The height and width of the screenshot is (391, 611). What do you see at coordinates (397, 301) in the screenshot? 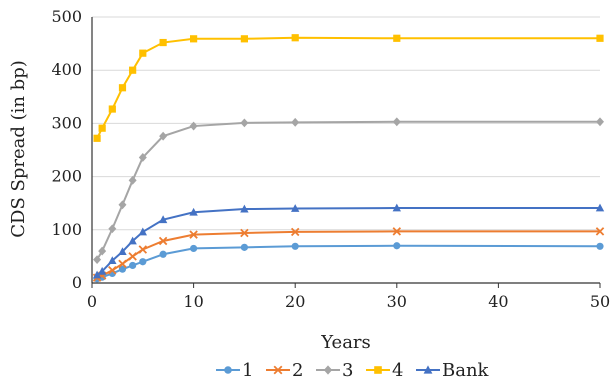
I see `x-tick-label-30: 30` at bounding box center [397, 301].